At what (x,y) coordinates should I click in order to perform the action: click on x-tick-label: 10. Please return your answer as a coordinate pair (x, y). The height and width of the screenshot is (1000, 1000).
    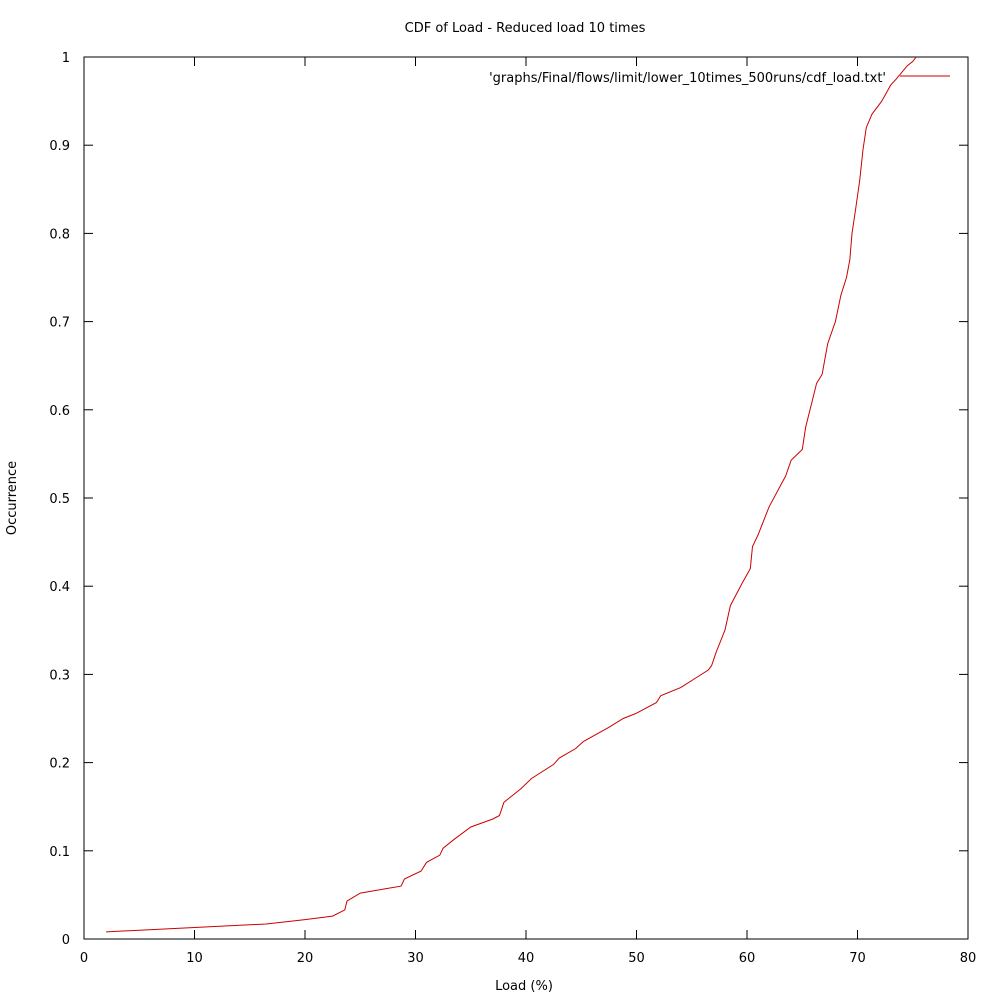
    Looking at the image, I should click on (194, 958).